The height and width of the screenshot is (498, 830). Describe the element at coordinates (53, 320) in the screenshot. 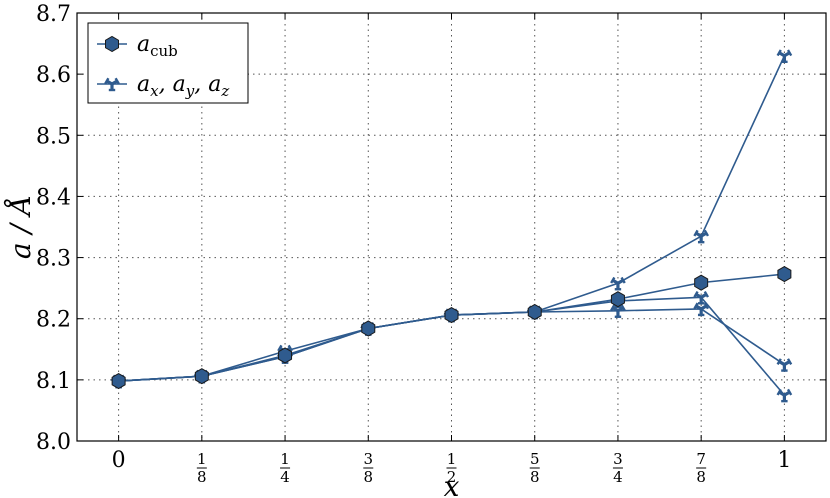

I see `y-tick-label: 8.2` at that location.